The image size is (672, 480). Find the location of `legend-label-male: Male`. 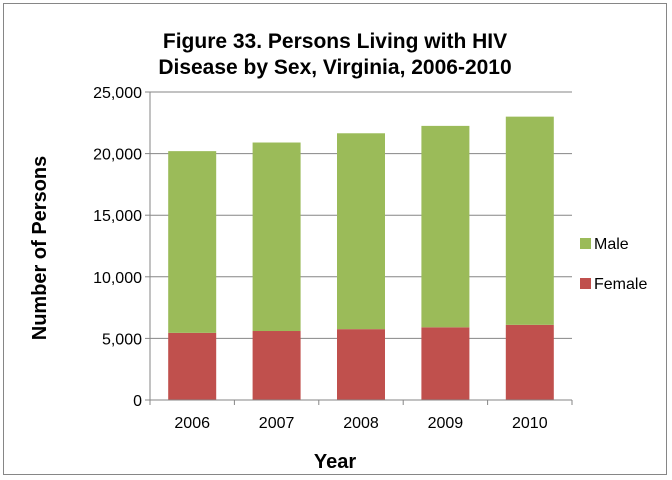

legend-label-male: Male is located at coordinates (611, 244).